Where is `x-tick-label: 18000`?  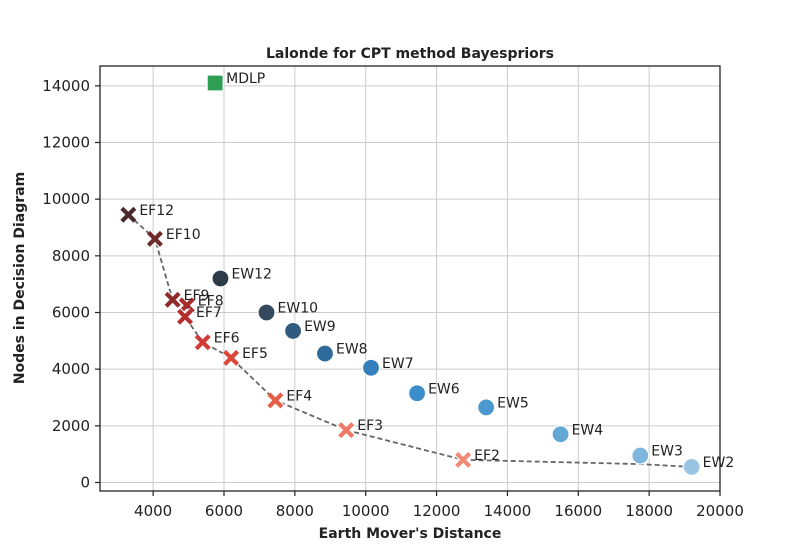
x-tick-label: 18000 is located at coordinates (649, 511).